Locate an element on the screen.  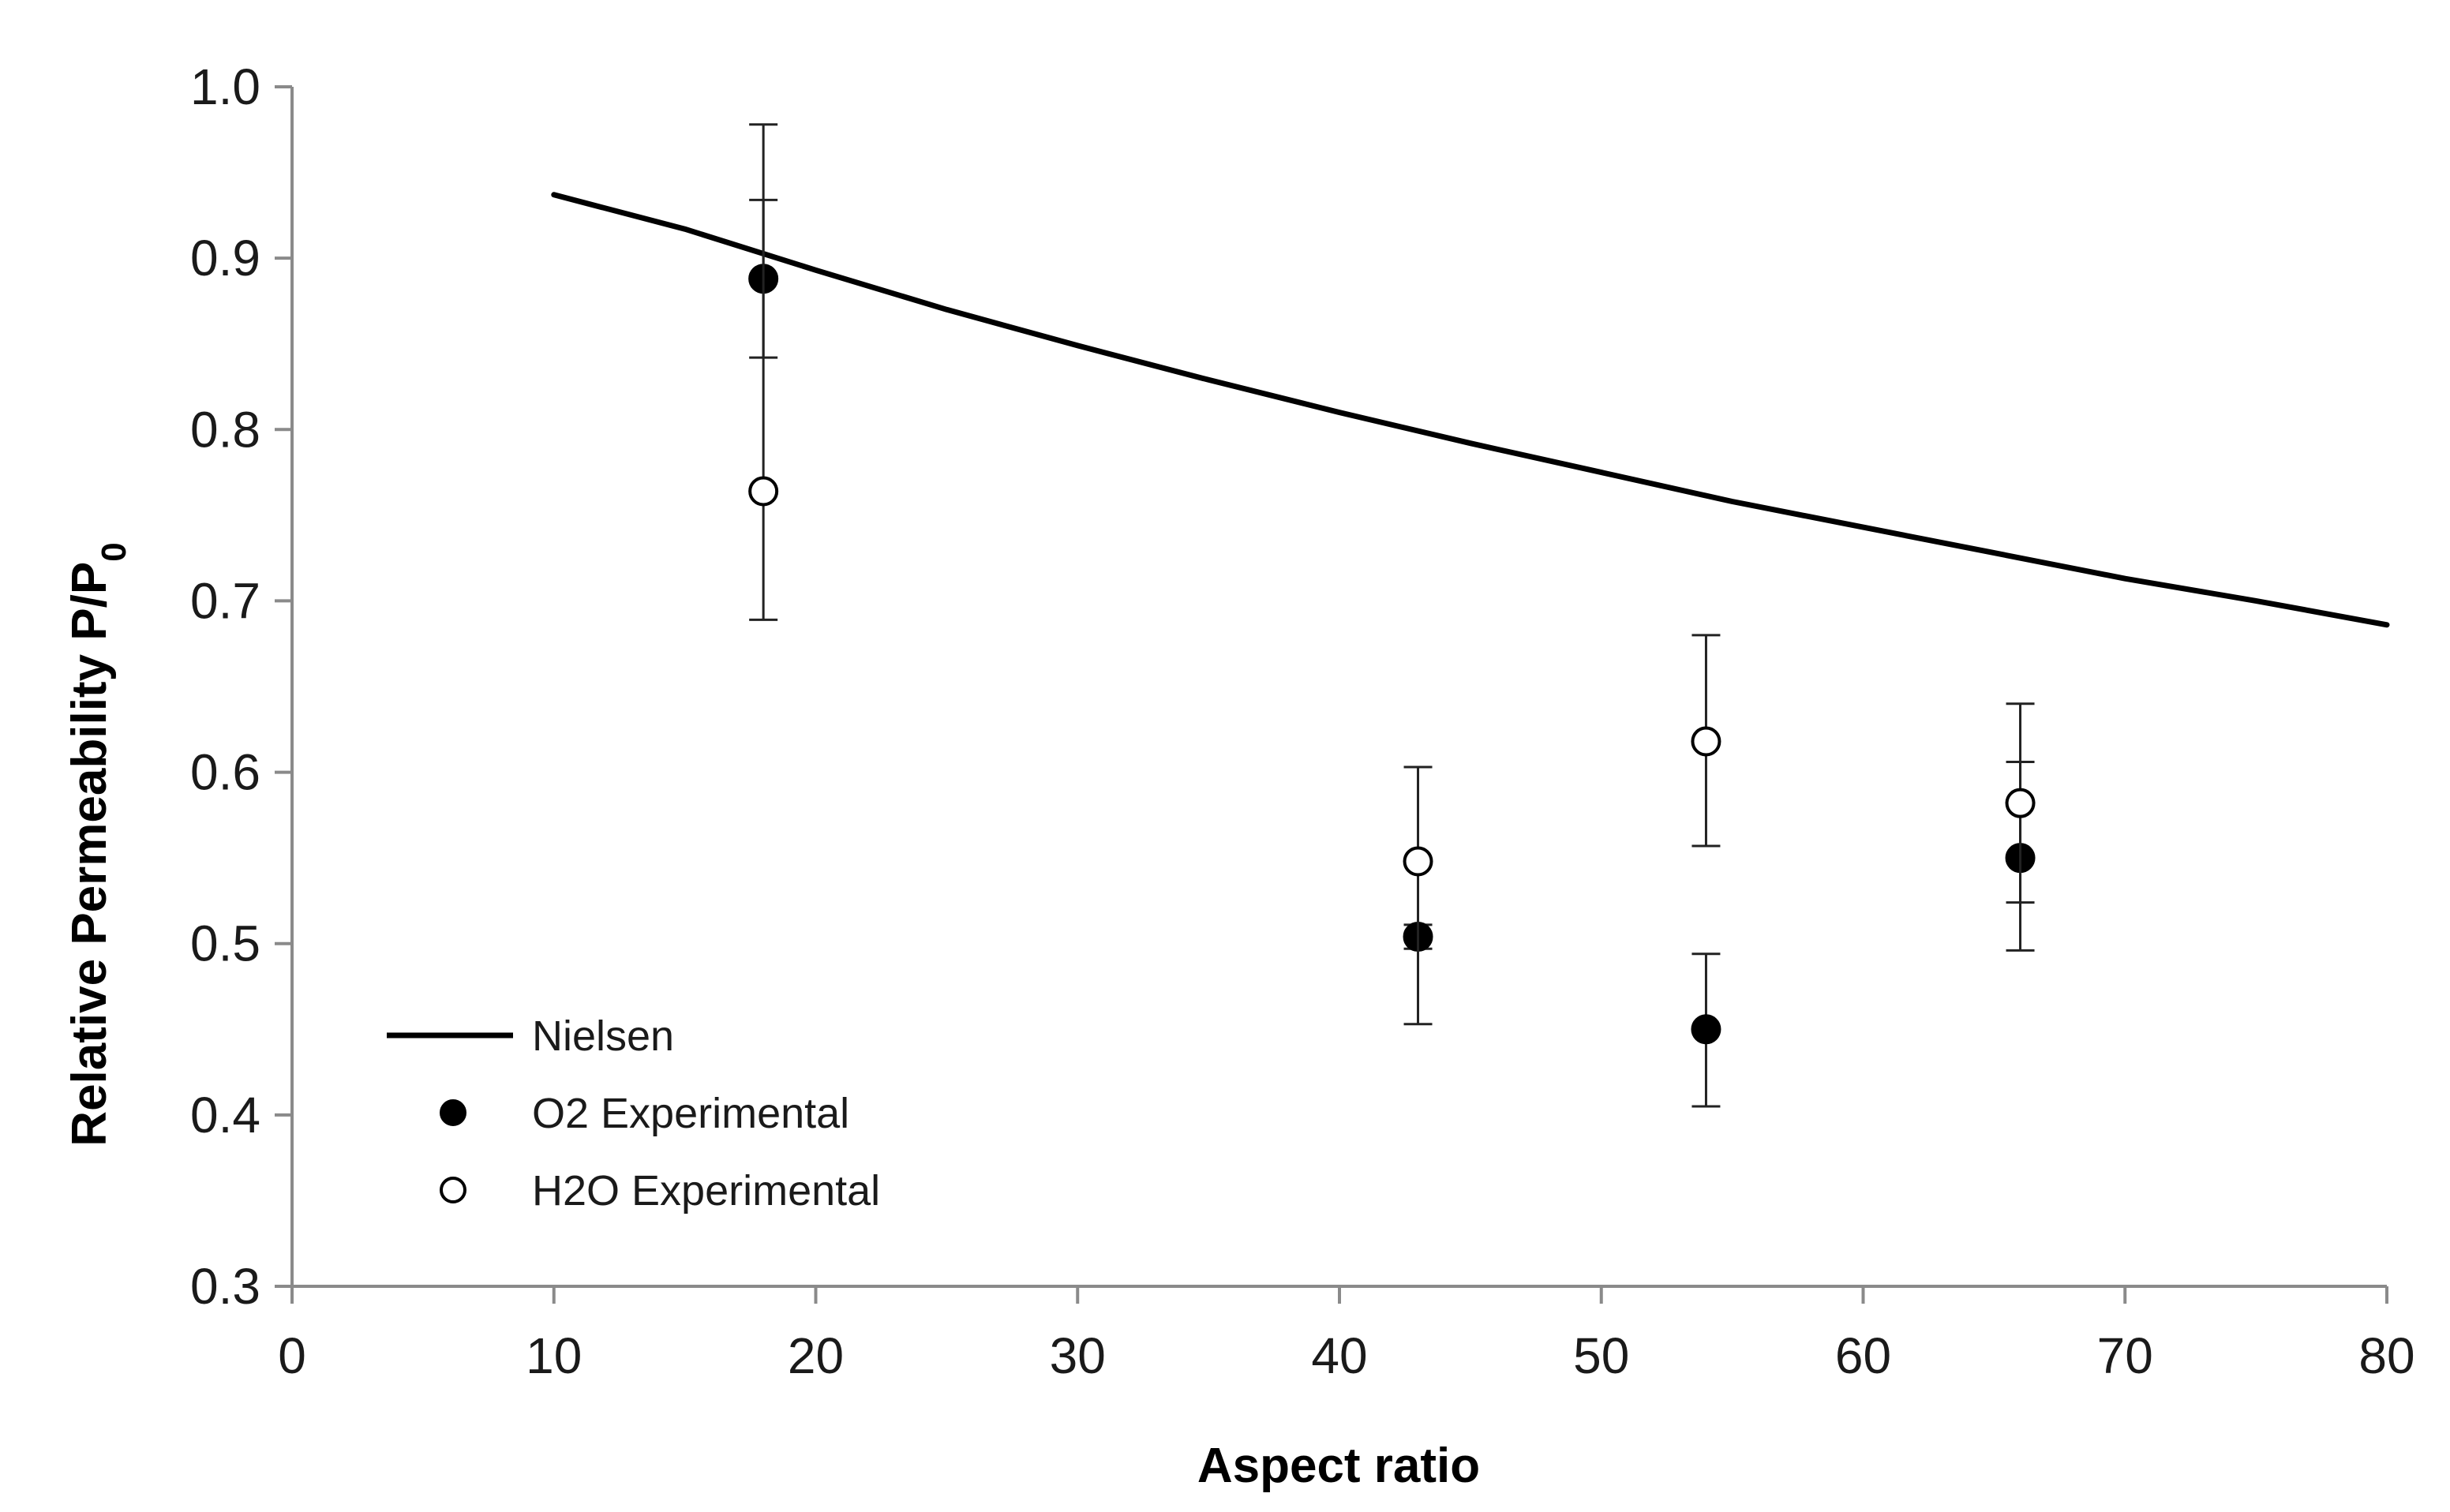
x-tick-label: 70 is located at coordinates (2125, 1355).